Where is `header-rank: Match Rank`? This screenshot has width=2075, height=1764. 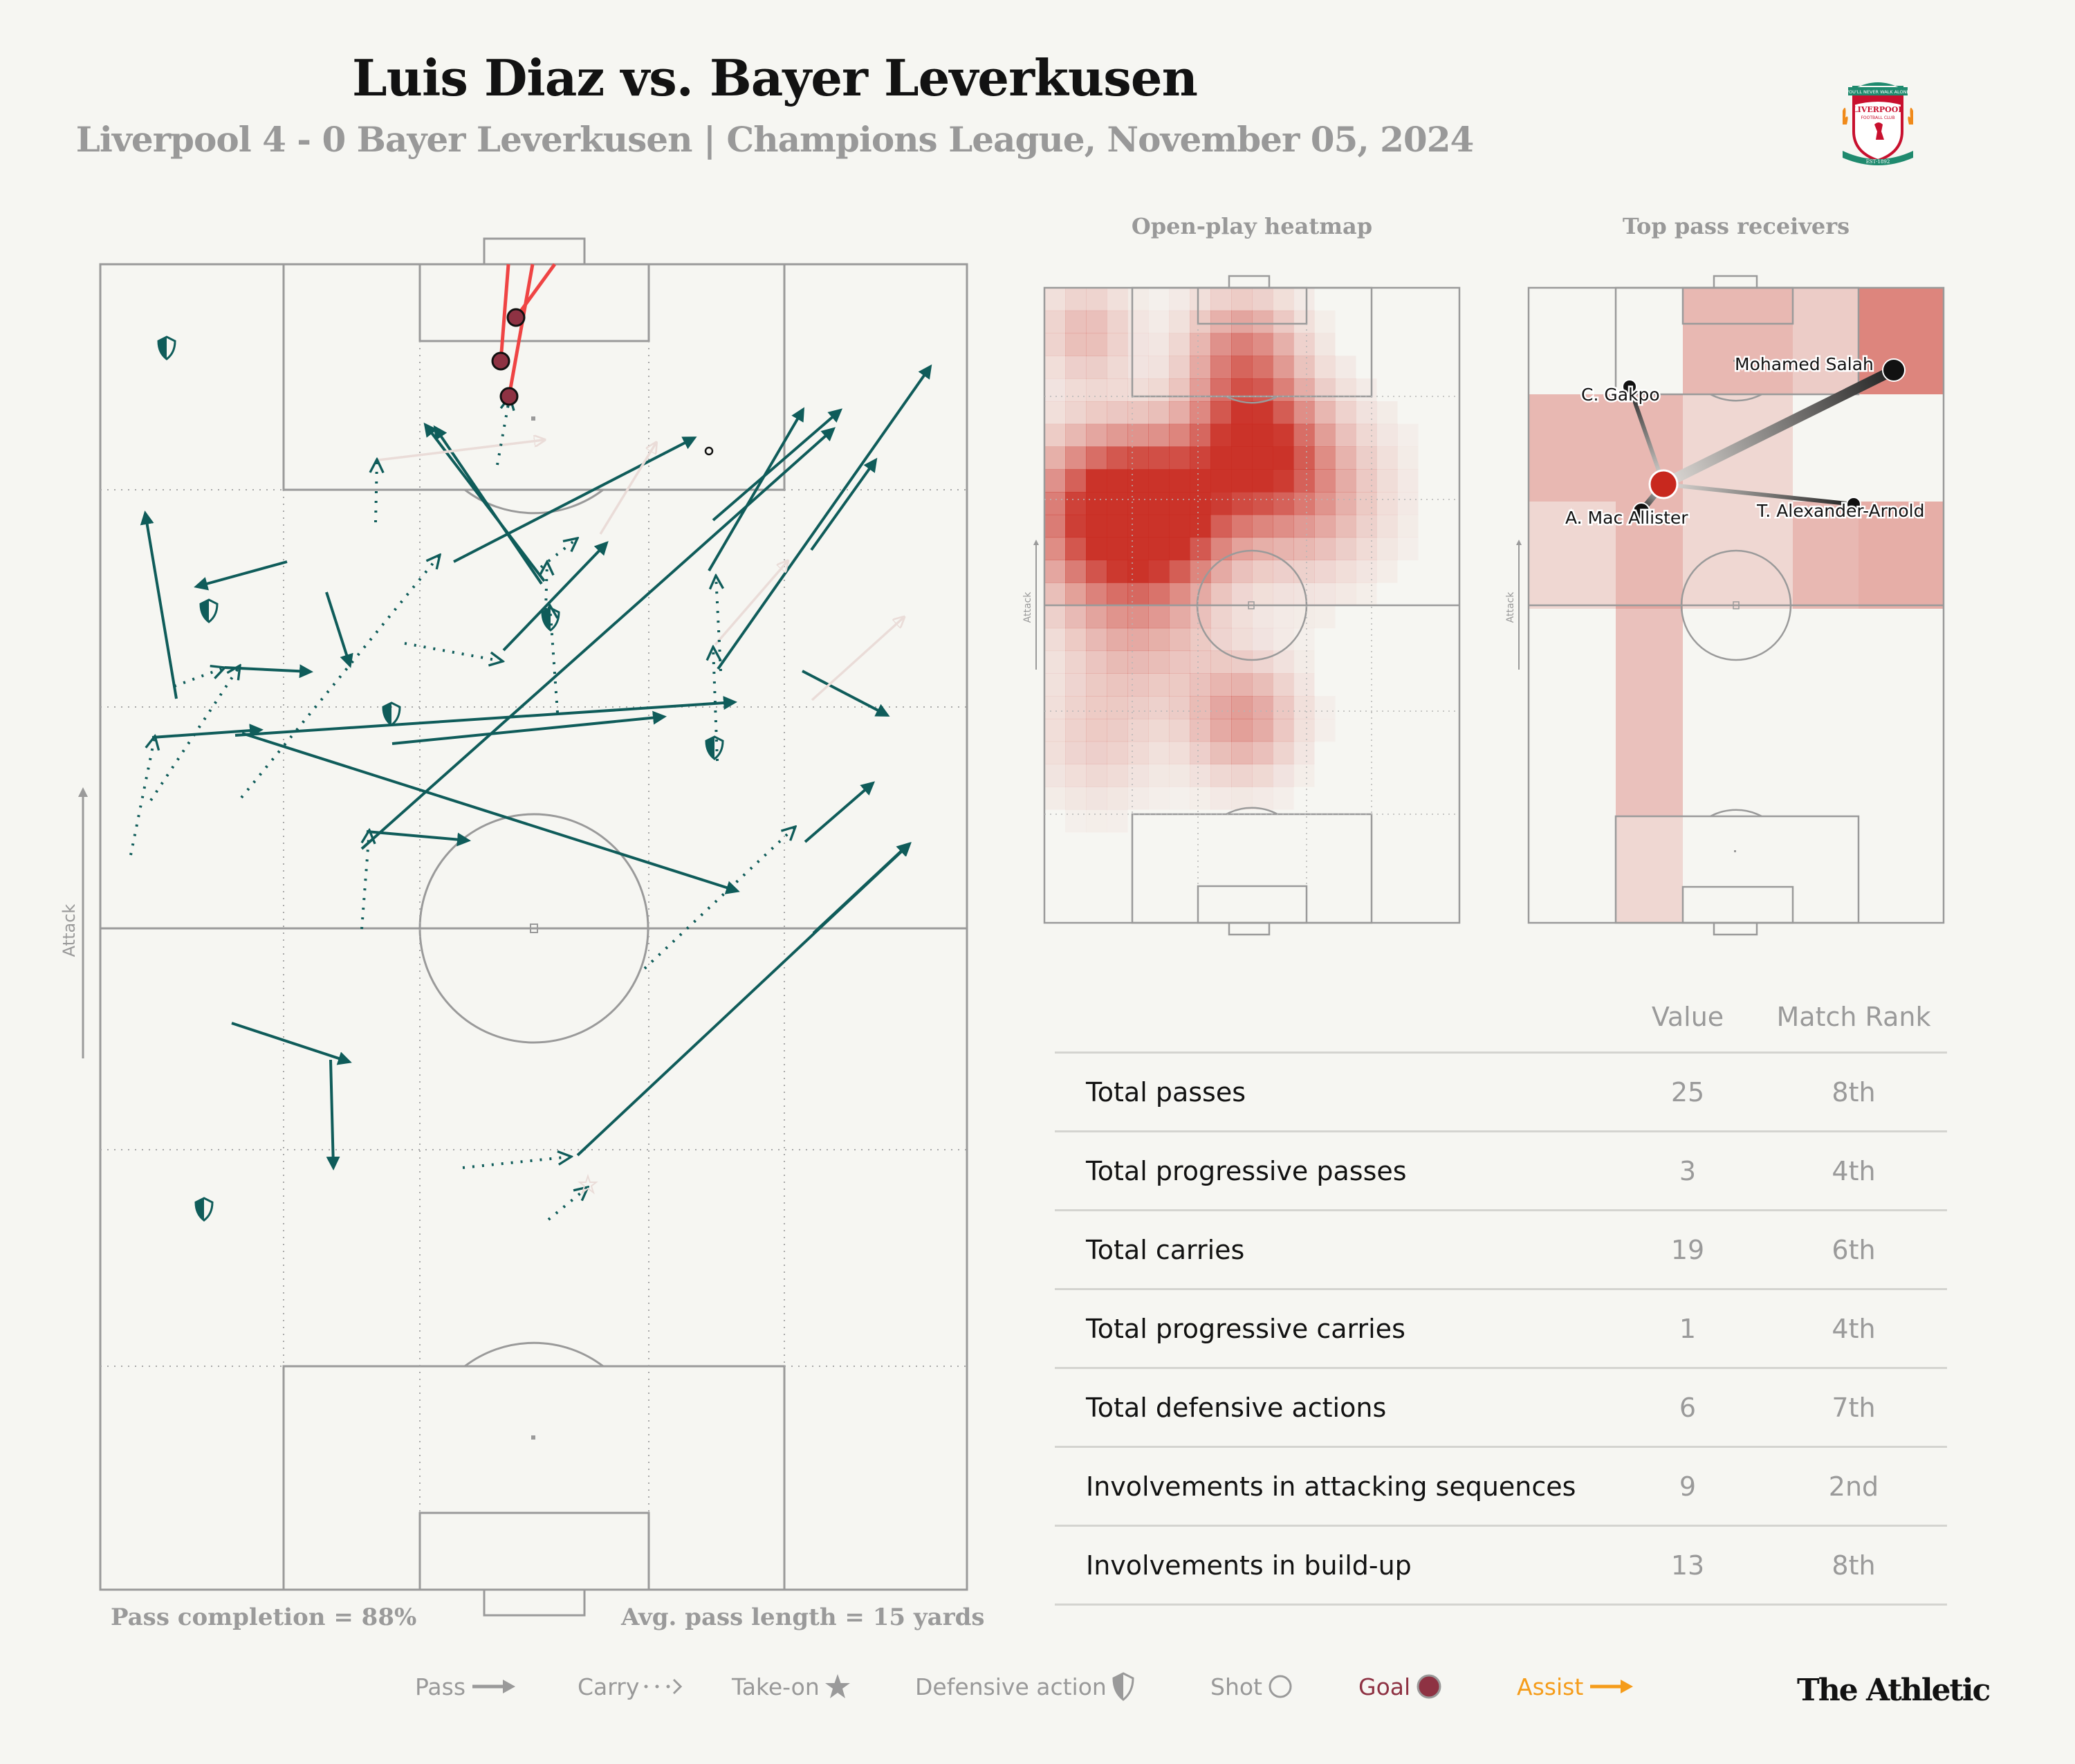
header-rank: Match Rank is located at coordinates (1853, 1017).